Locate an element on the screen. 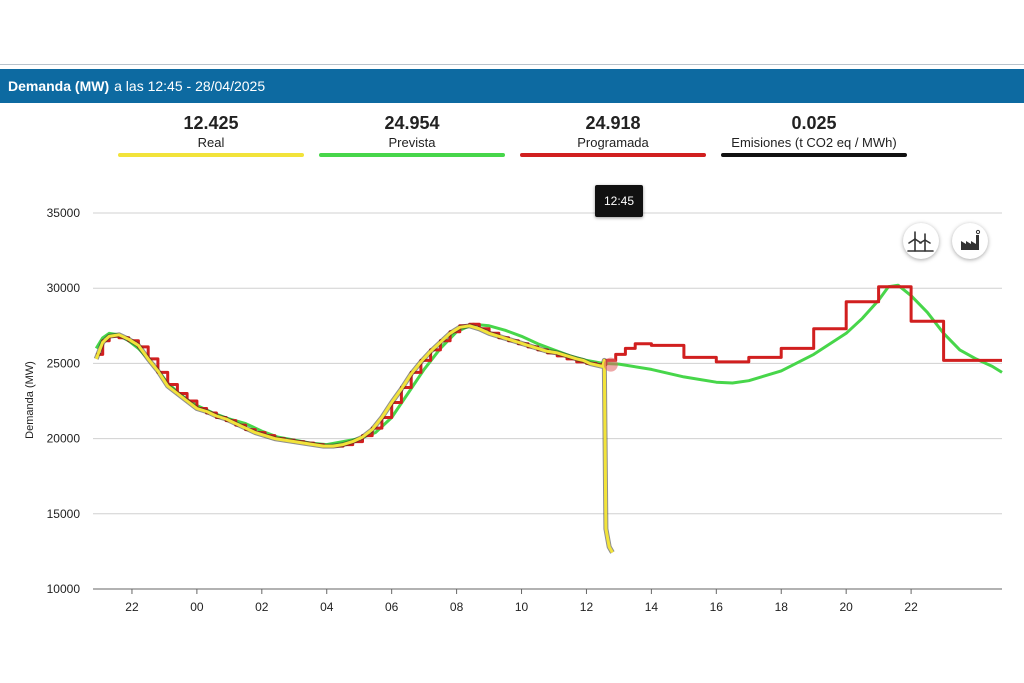 The image size is (1024, 683). wind-turbine-icon is located at coordinates (920, 241).